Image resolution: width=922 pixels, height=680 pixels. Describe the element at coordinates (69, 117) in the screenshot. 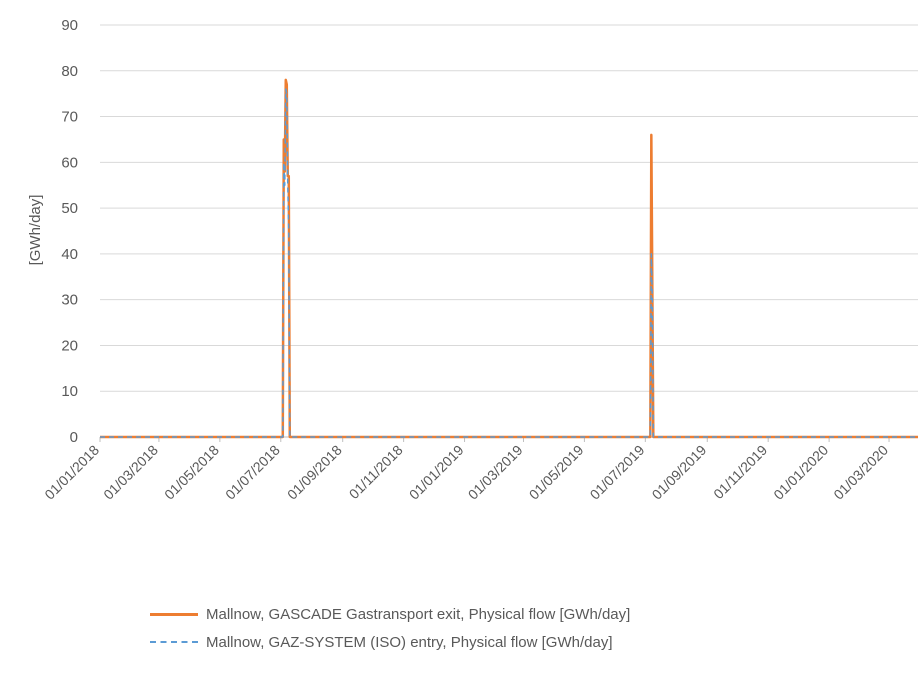

I see `y-tick-label: 70` at that location.